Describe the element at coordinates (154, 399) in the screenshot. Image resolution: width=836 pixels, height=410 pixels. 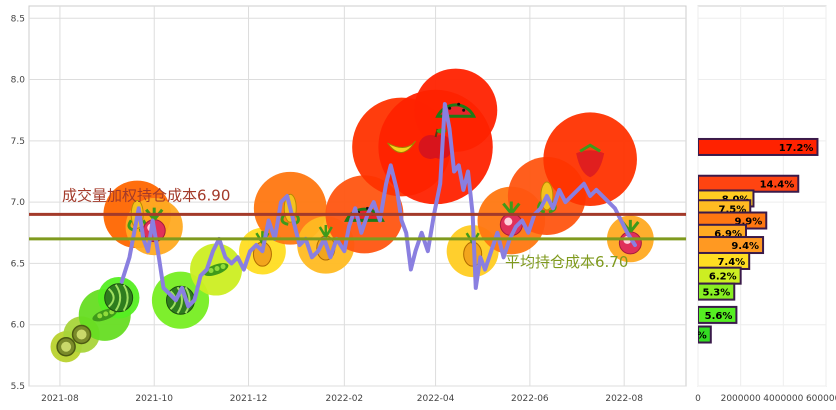
I see `x-tick-label: 2021-10` at that location.